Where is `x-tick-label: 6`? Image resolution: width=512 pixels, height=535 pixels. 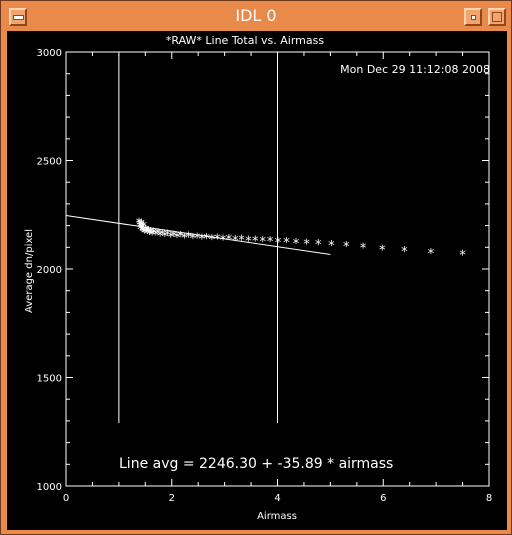
x-tick-label: 6 is located at coordinates (383, 498).